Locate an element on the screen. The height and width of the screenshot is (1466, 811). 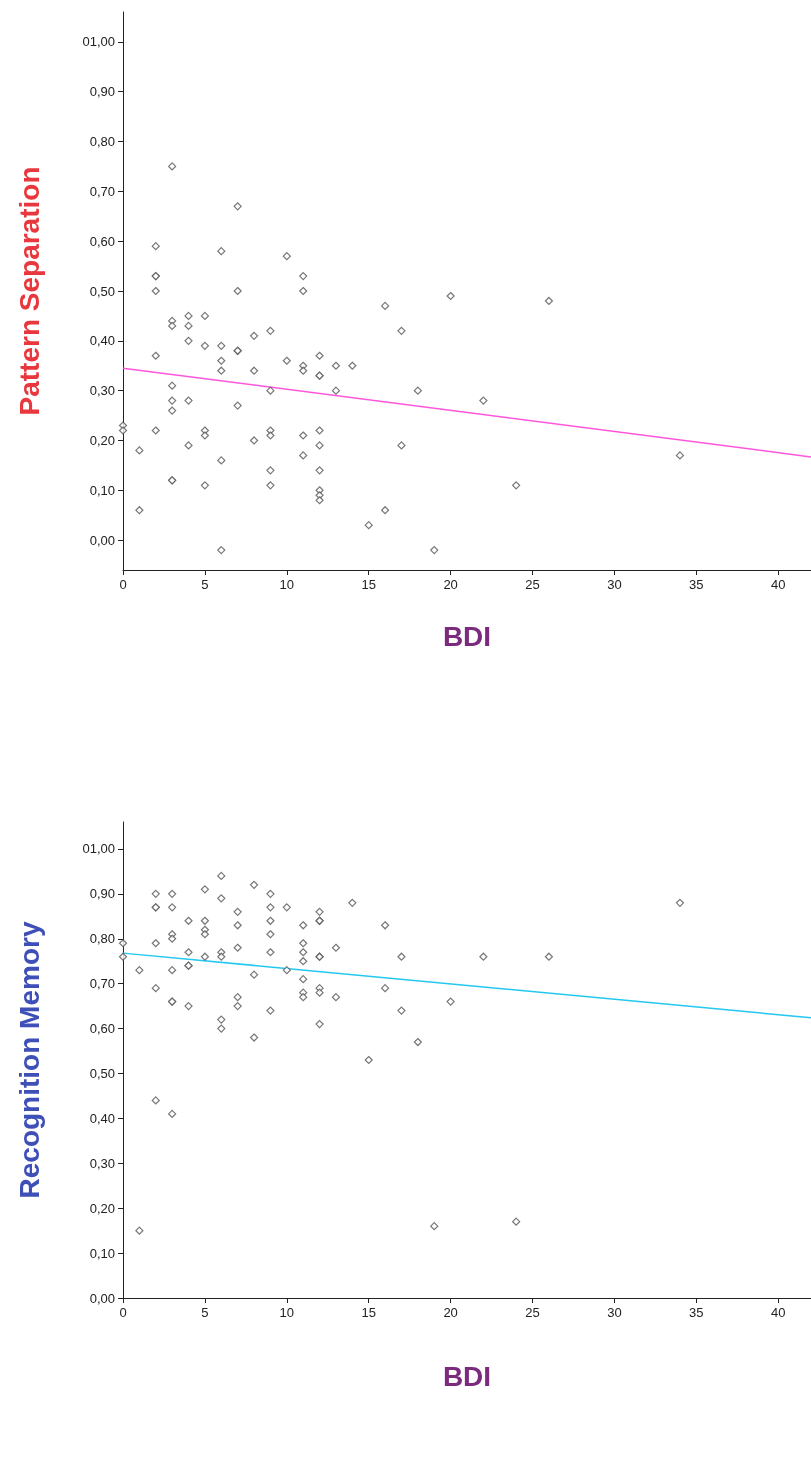
y-axis-title: Recognition Memory is located at coordinates (29, 1060).